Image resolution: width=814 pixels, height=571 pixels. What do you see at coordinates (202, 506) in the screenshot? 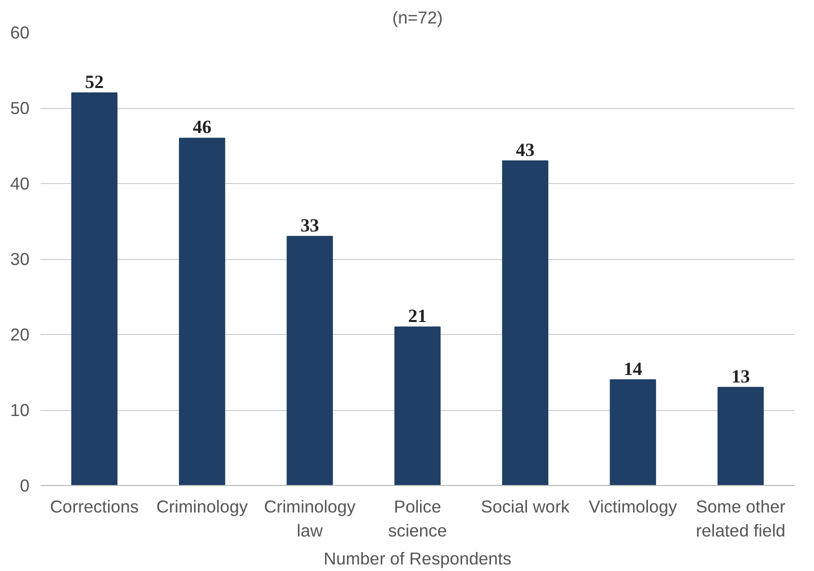
I see `x-tick-label: Criminology` at bounding box center [202, 506].